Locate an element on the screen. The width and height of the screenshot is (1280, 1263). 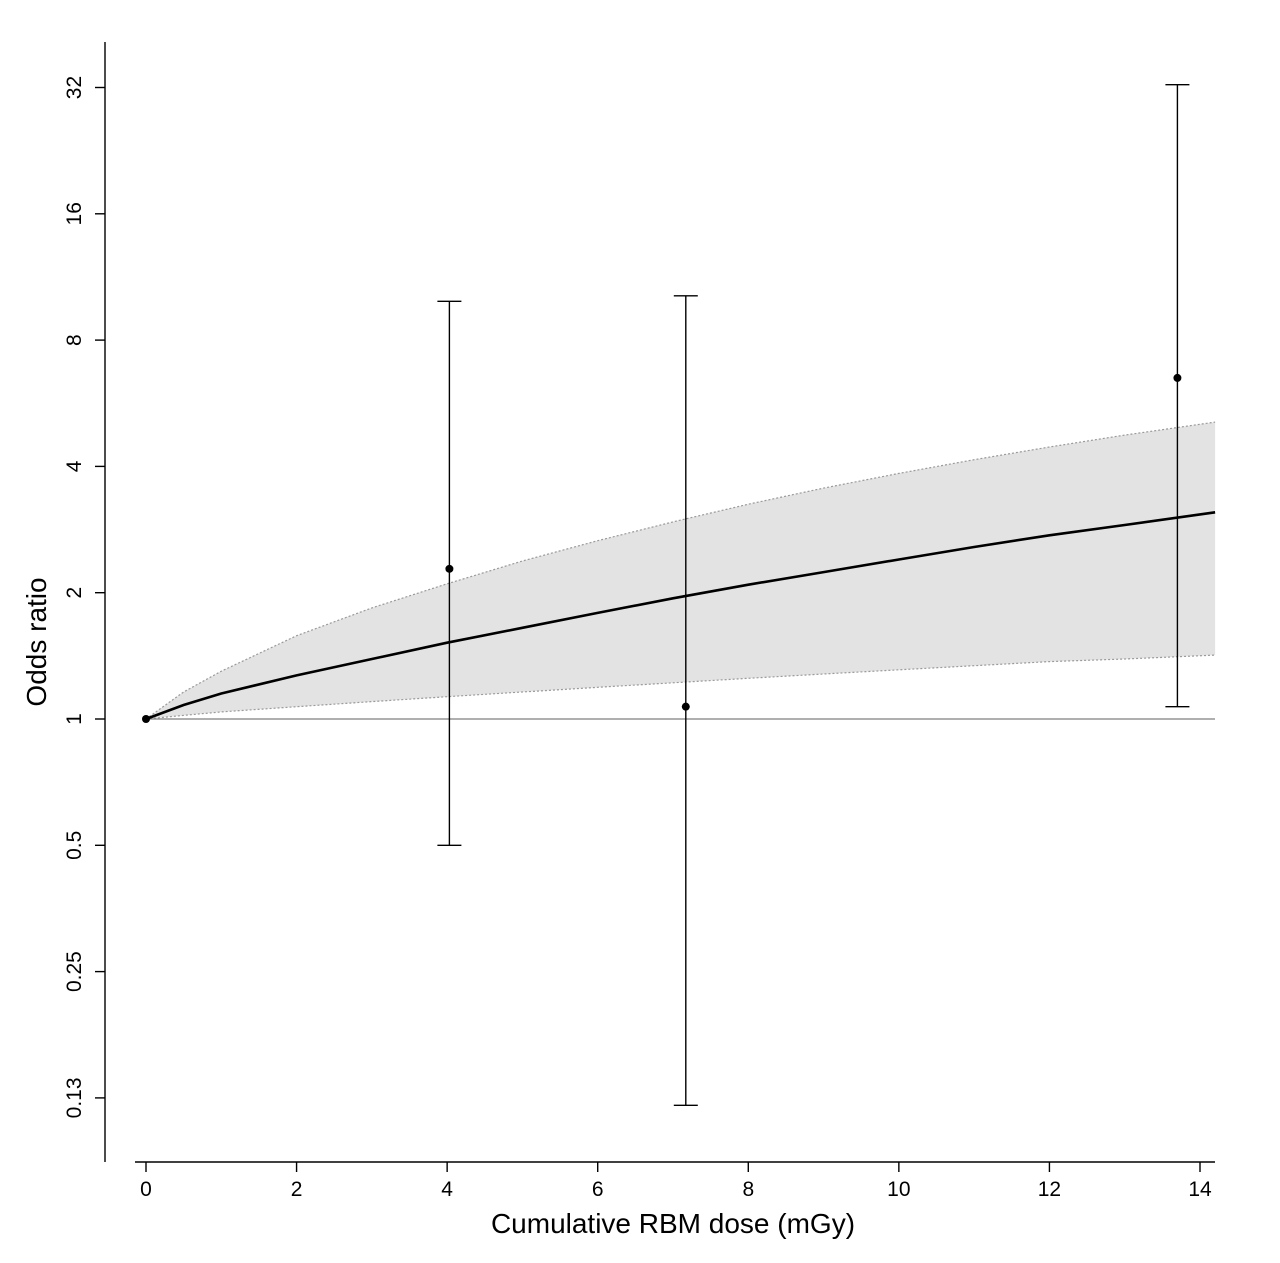
x-tick-label: 0 is located at coordinates (146, 1189).